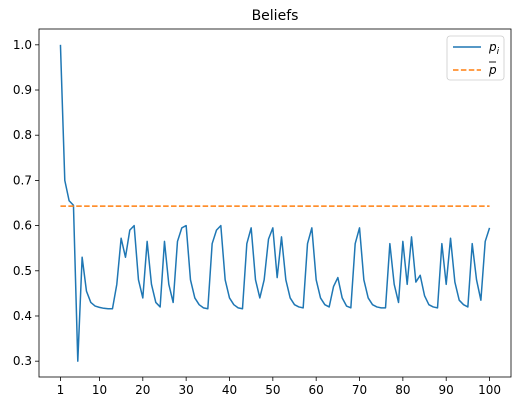 The image size is (513, 404). I want to click on chart-title: Beliefs, so click(275, 16).